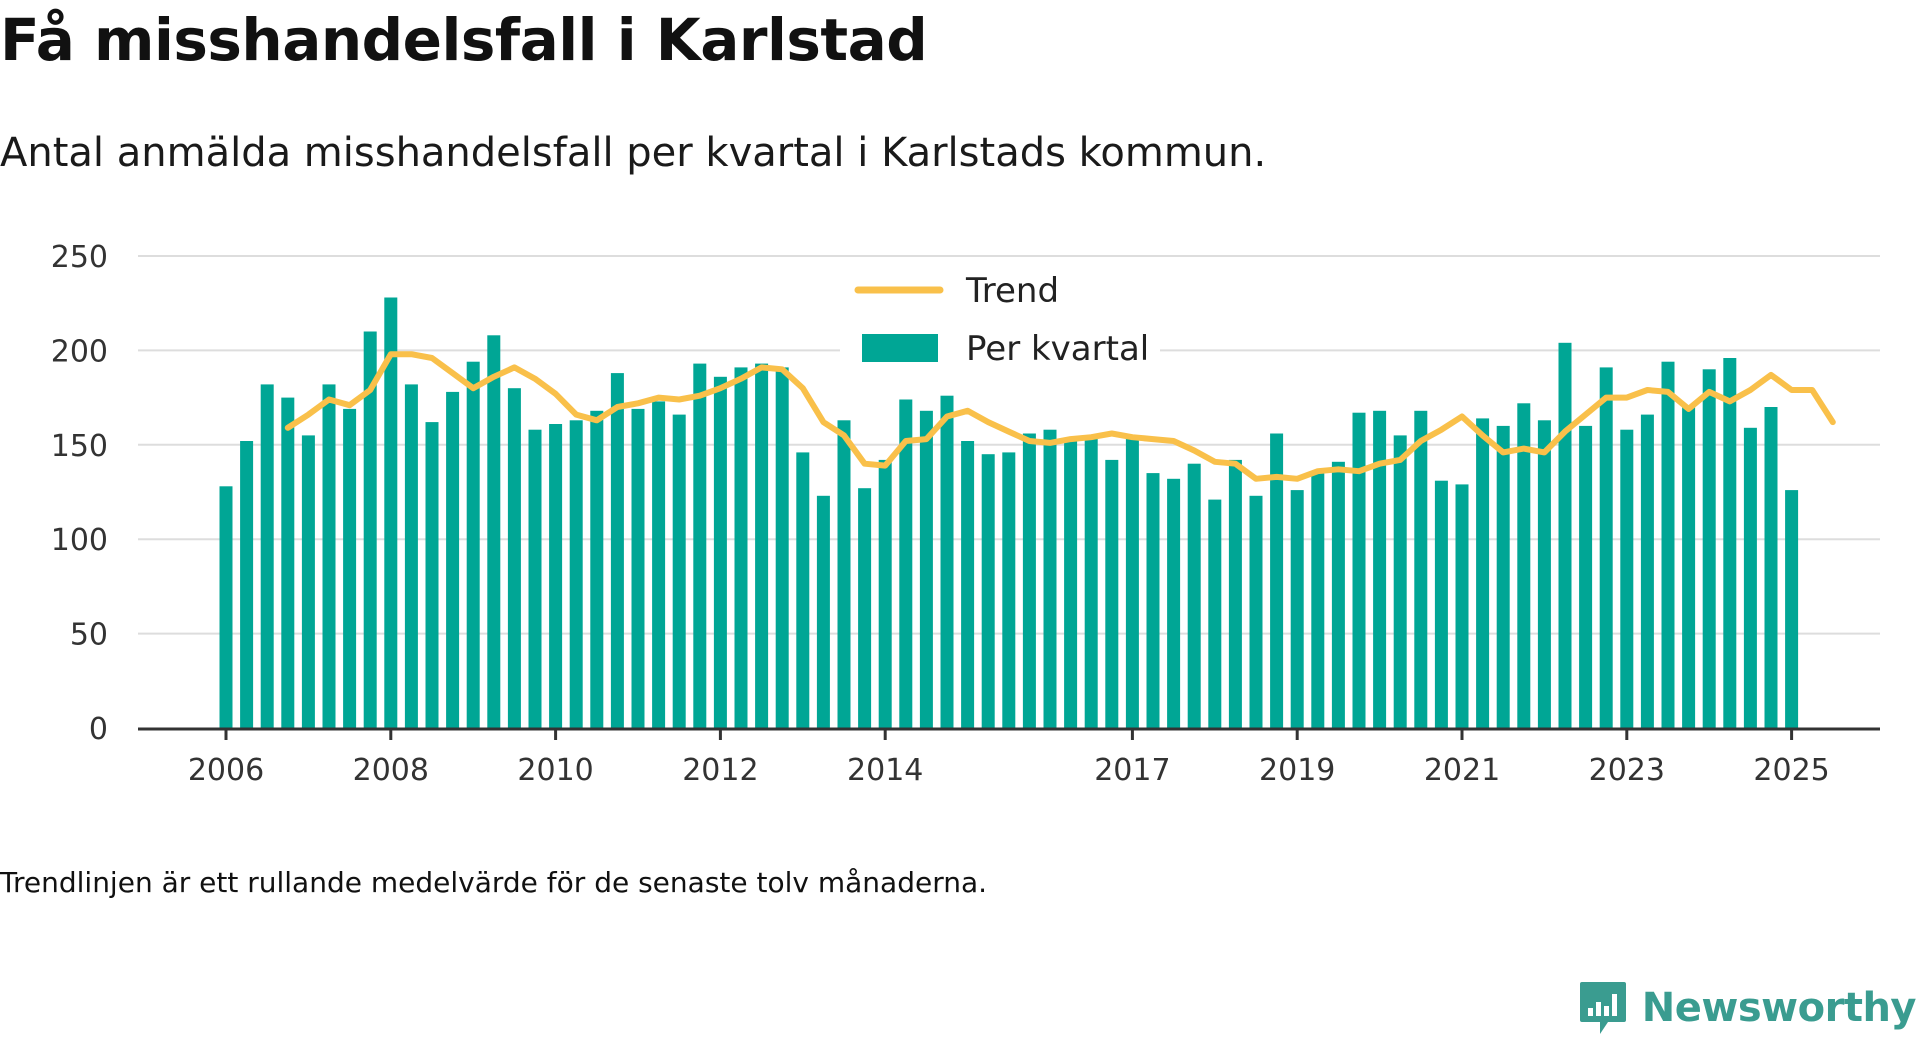  What do you see at coordinates (1791, 770) in the screenshot?
I see `x-tick-label: 2025` at bounding box center [1791, 770].